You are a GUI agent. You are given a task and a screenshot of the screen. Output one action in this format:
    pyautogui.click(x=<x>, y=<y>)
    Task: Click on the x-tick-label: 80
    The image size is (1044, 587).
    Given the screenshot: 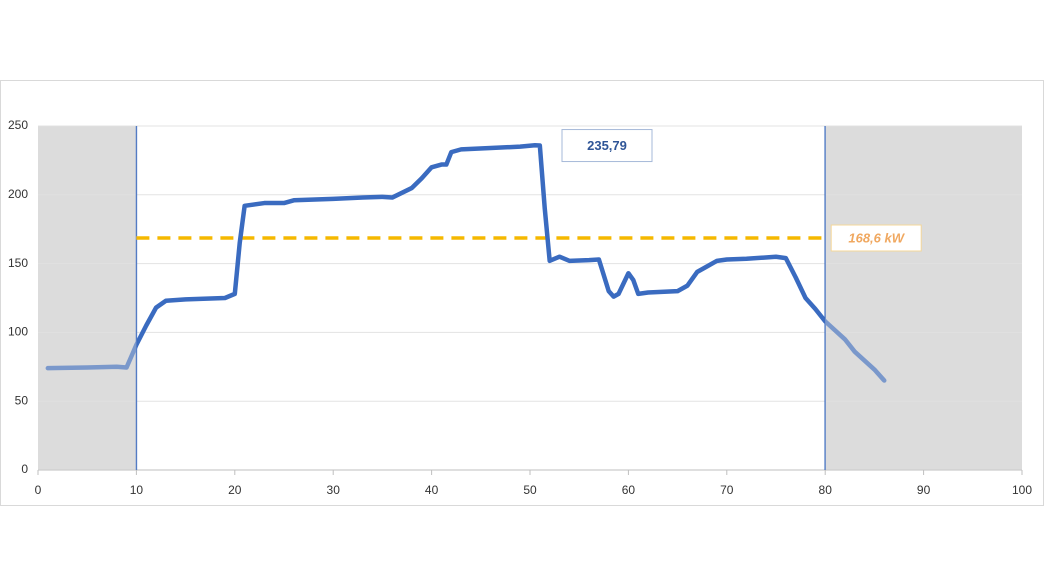 What is the action you would take?
    pyautogui.click(x=826, y=490)
    